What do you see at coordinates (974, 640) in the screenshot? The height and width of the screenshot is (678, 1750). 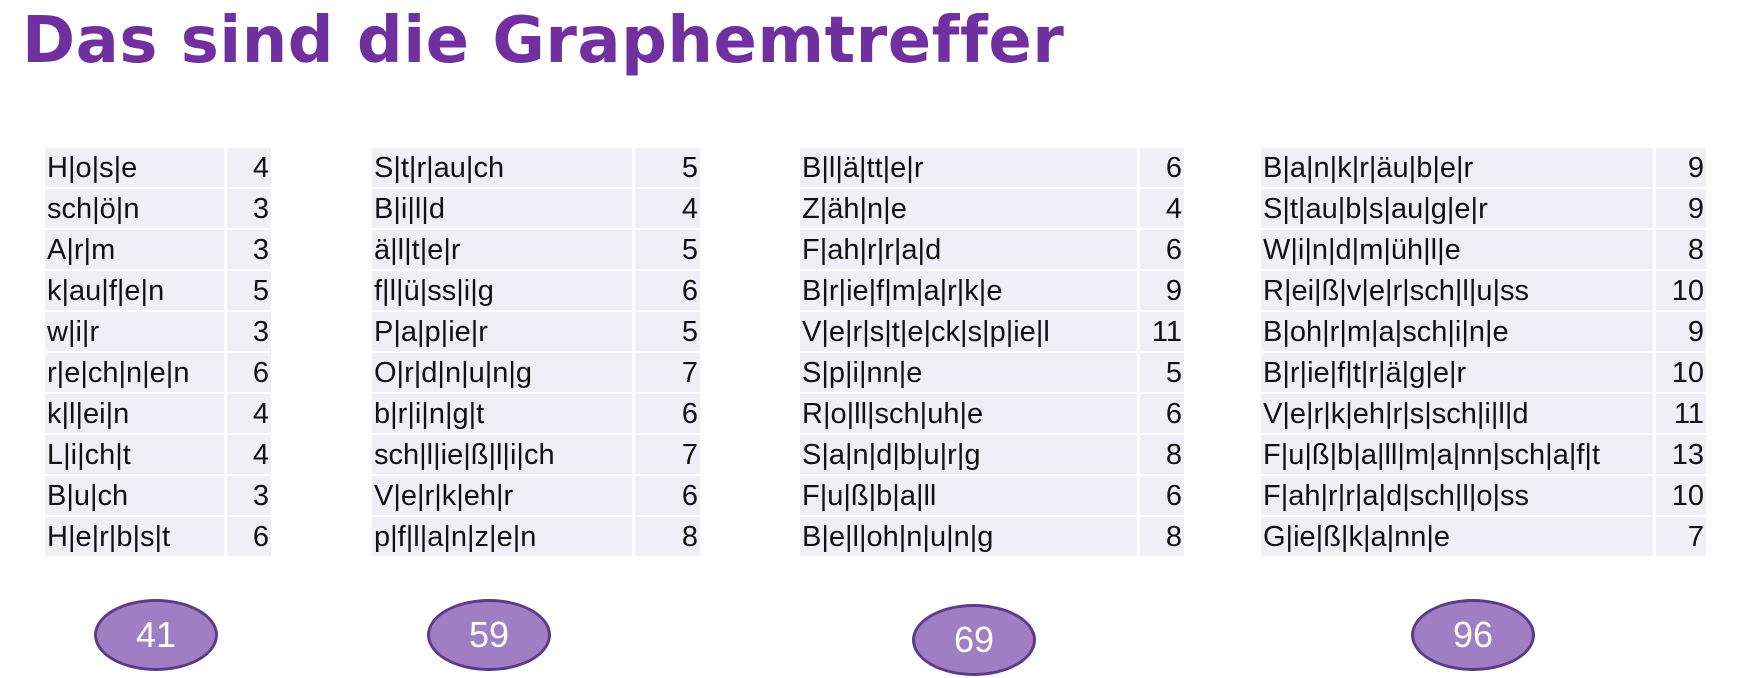 I see `total-badge-3: 69` at bounding box center [974, 640].